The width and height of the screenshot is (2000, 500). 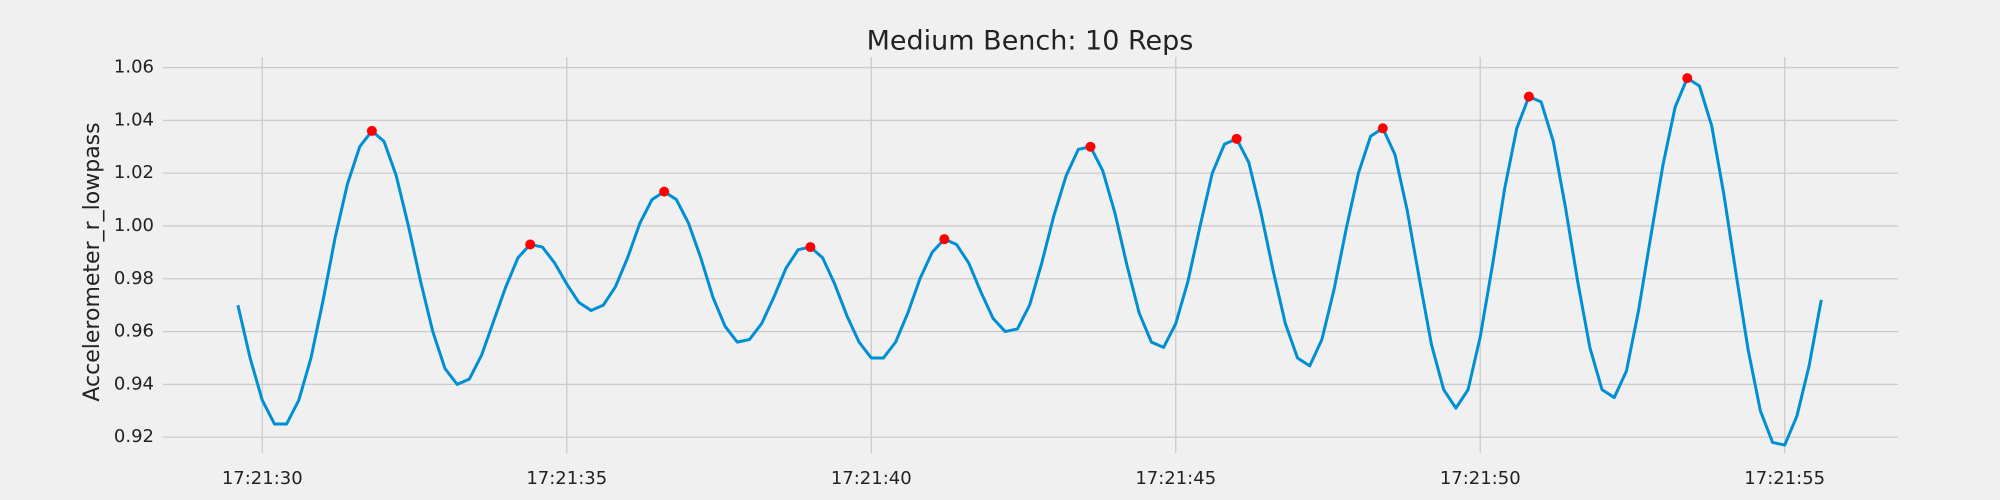 I want to click on y-tick-label: 1.00, so click(x=134, y=225).